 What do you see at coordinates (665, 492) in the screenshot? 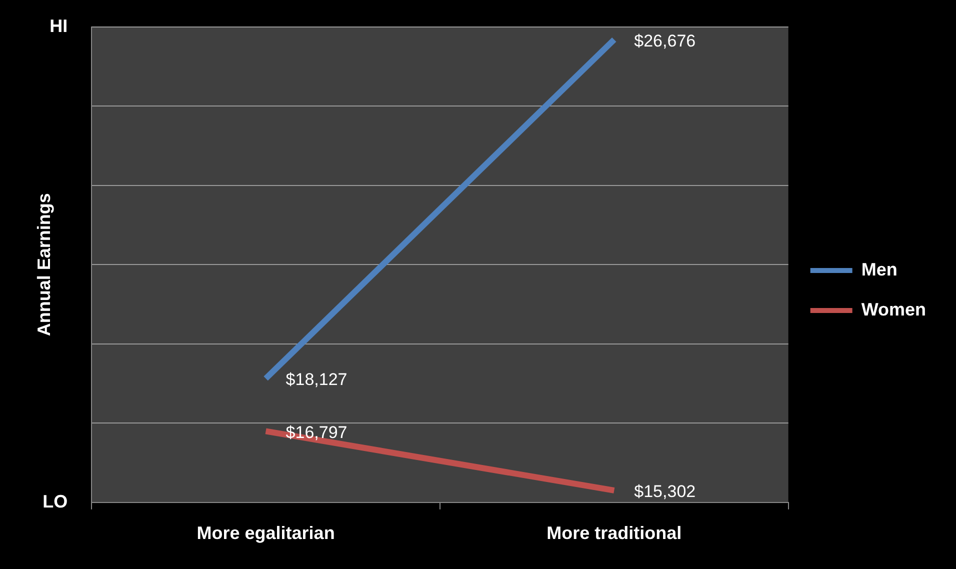
I see `data-label: $15,302` at bounding box center [665, 492].